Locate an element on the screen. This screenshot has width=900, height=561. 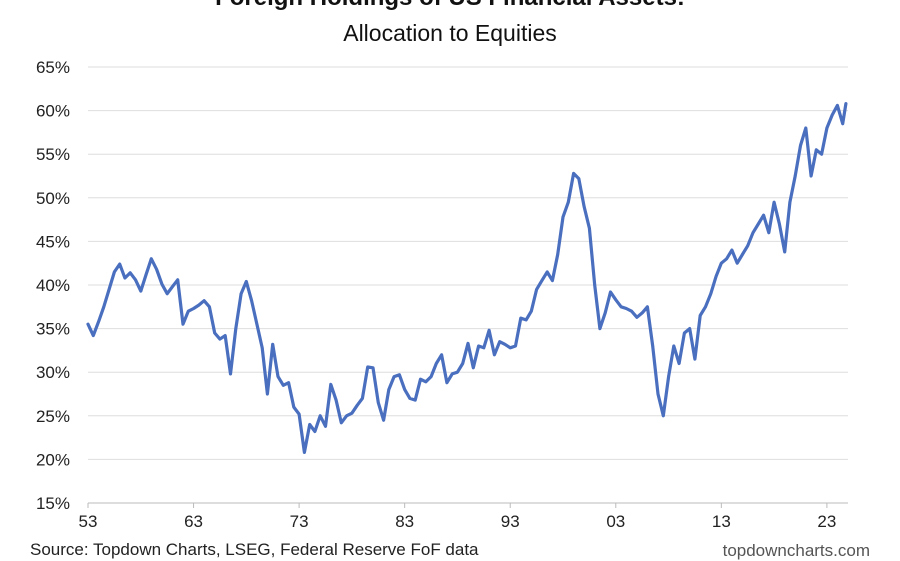
y-axis: 15% 20% 25% 30% 35% 40% 45% 50% 55% 60% 65% is located at coordinates (53, 285).